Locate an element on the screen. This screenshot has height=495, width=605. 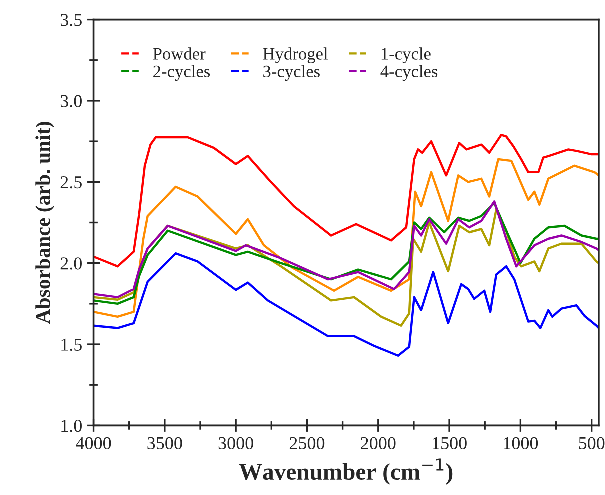
legend-label: 2-cycles is located at coordinates (182, 73).